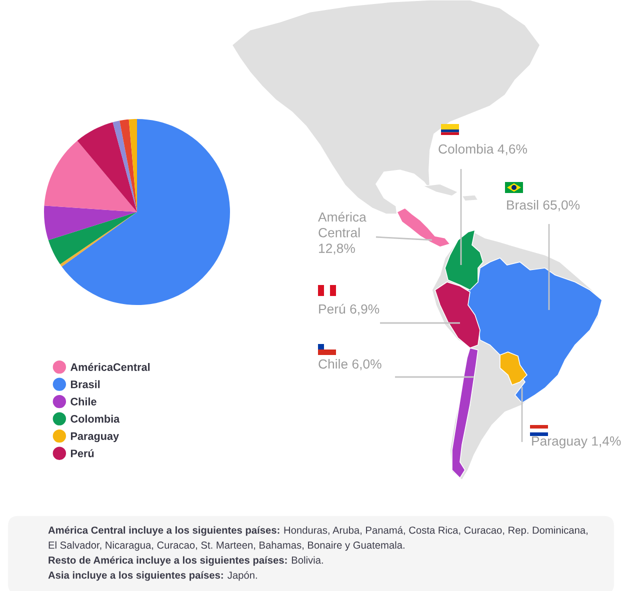  I want to click on text: América Central incluye a los siguientes países:, so click(164, 531).